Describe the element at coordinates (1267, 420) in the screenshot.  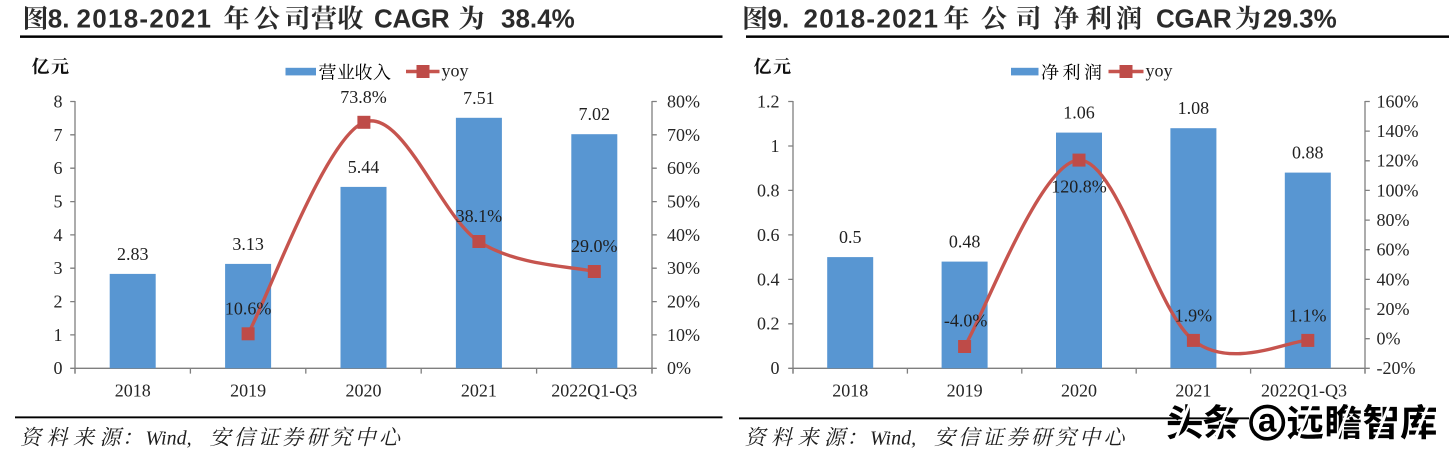
I see `svg-text: a` at that location.